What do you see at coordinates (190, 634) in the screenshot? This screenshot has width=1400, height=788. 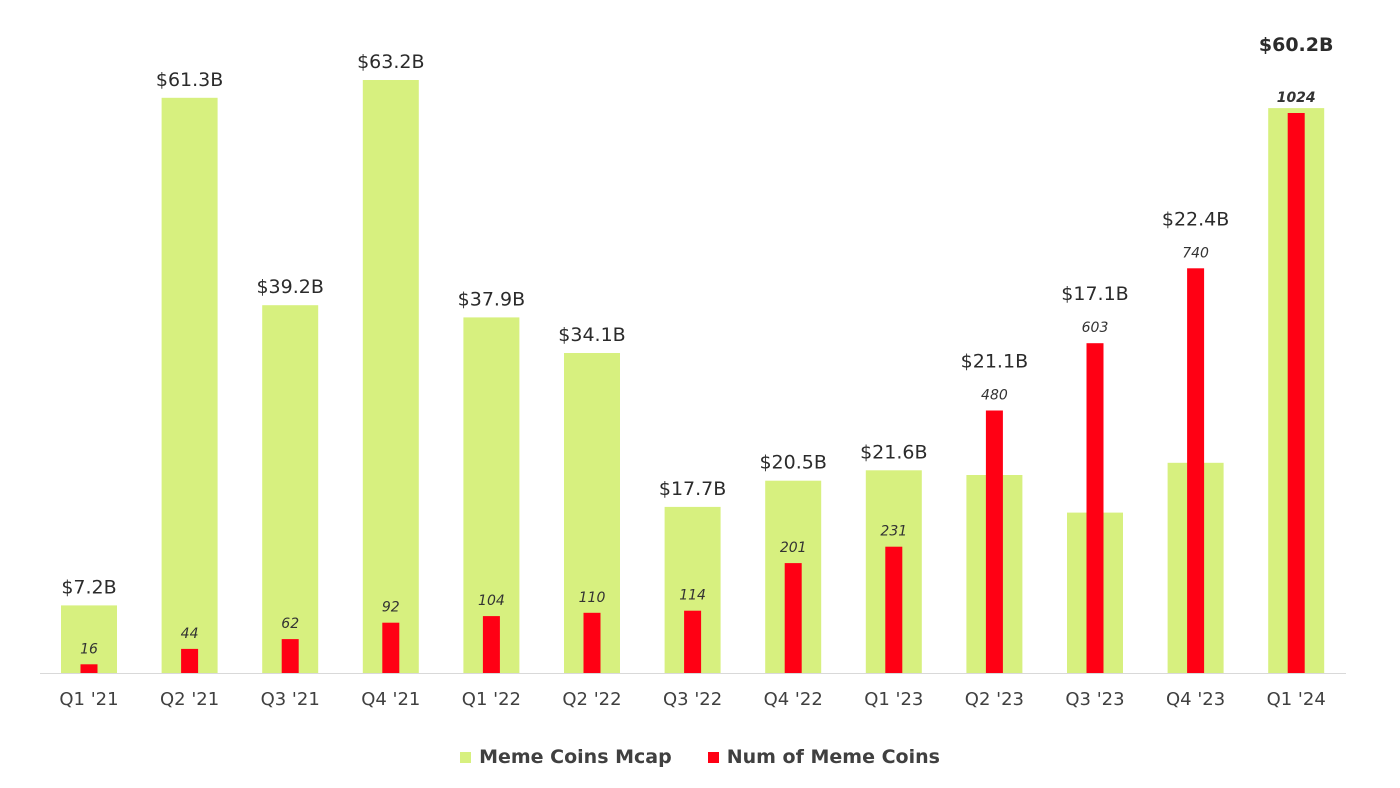 I see `count-value-label: 44` at bounding box center [190, 634].